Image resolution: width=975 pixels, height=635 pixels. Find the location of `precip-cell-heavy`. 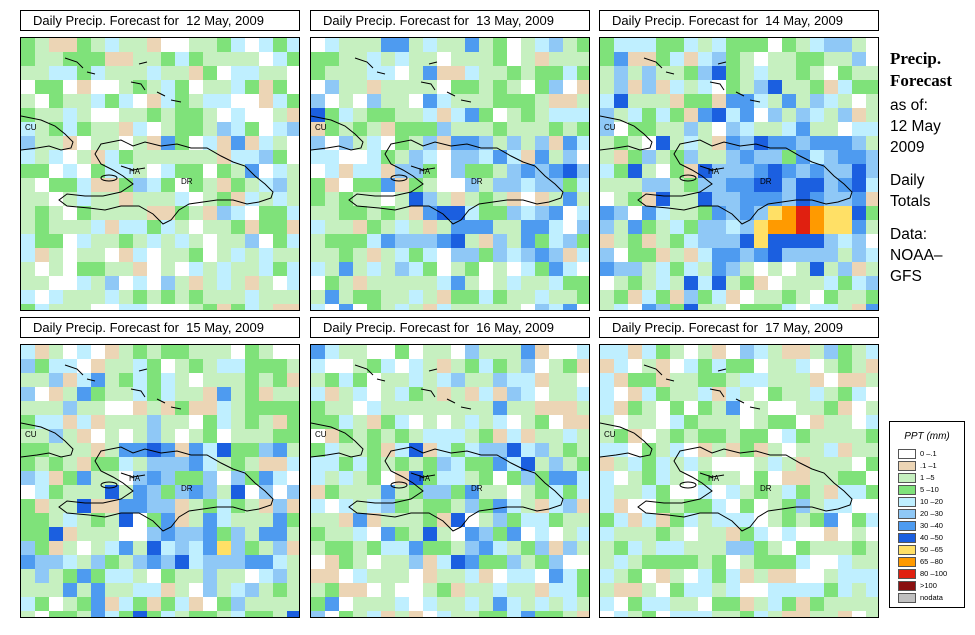

precip-cell-heavy is located at coordinates (775, 241).